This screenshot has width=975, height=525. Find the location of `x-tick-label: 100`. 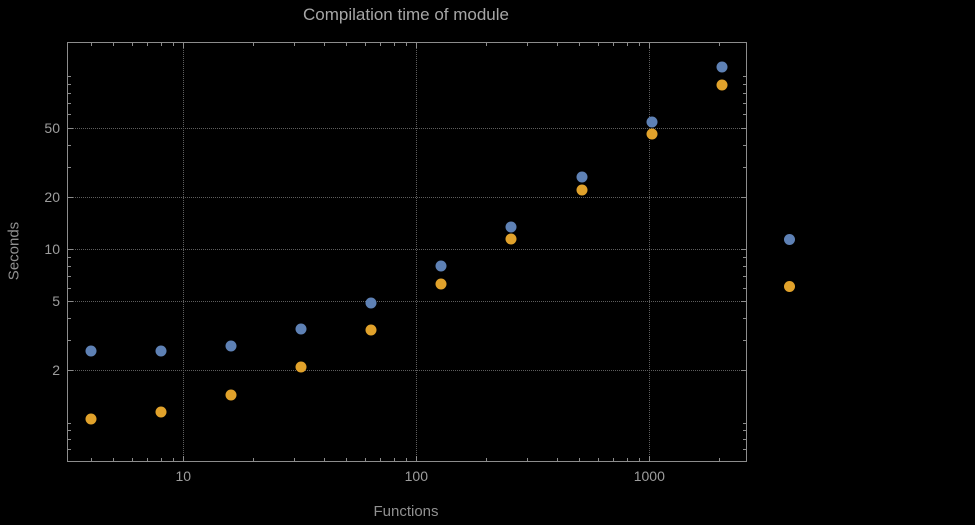

x-tick-label: 100 is located at coordinates (416, 476).